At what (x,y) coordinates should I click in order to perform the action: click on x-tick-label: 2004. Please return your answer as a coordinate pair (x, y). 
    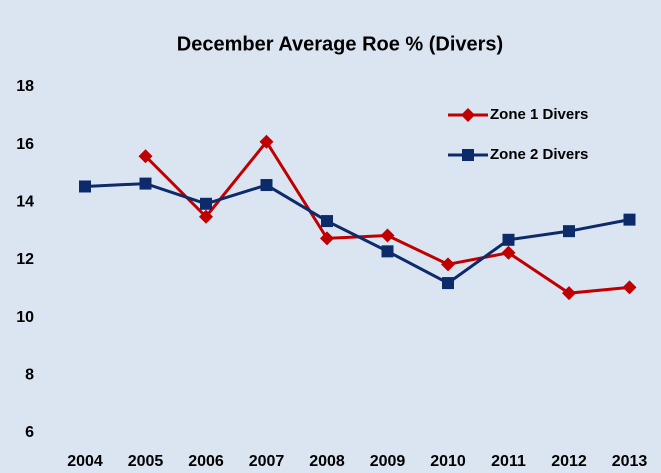
    Looking at the image, I should click on (85, 461).